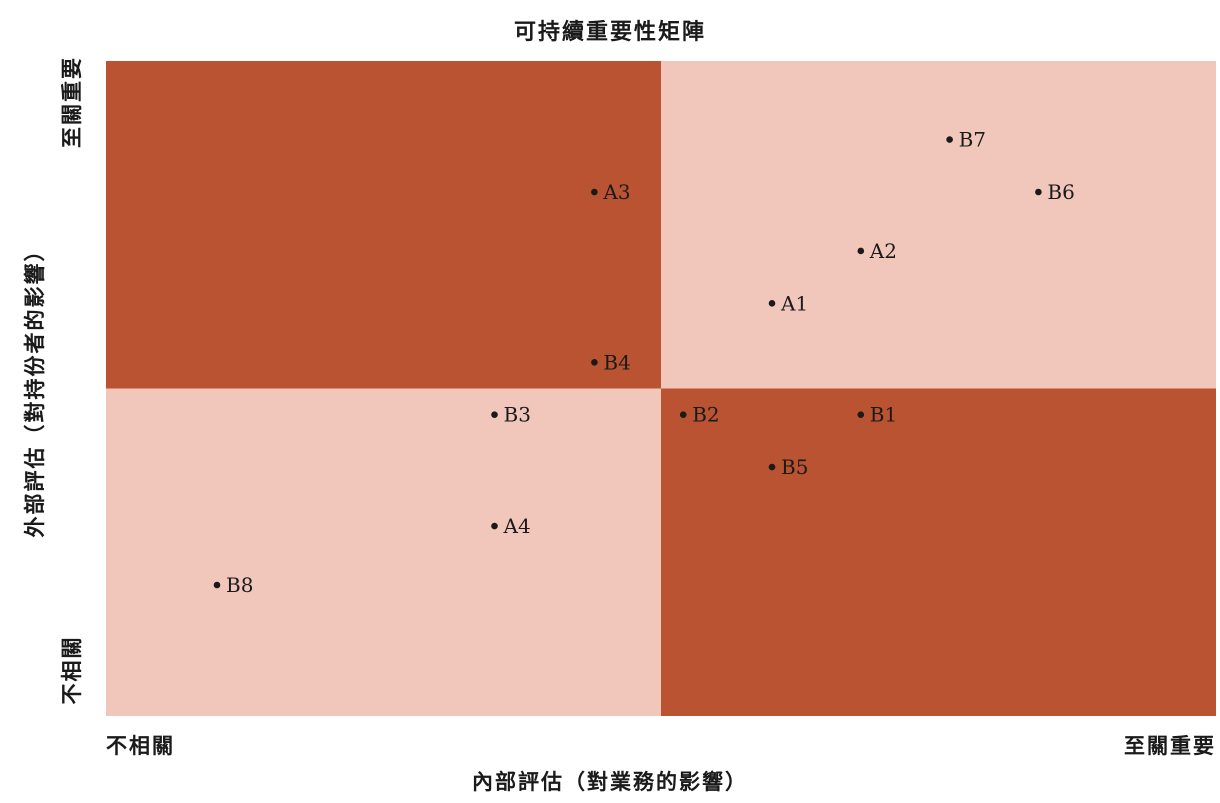 The width and height of the screenshot is (1220, 803). I want to click on point-marker-b8, so click(217, 585).